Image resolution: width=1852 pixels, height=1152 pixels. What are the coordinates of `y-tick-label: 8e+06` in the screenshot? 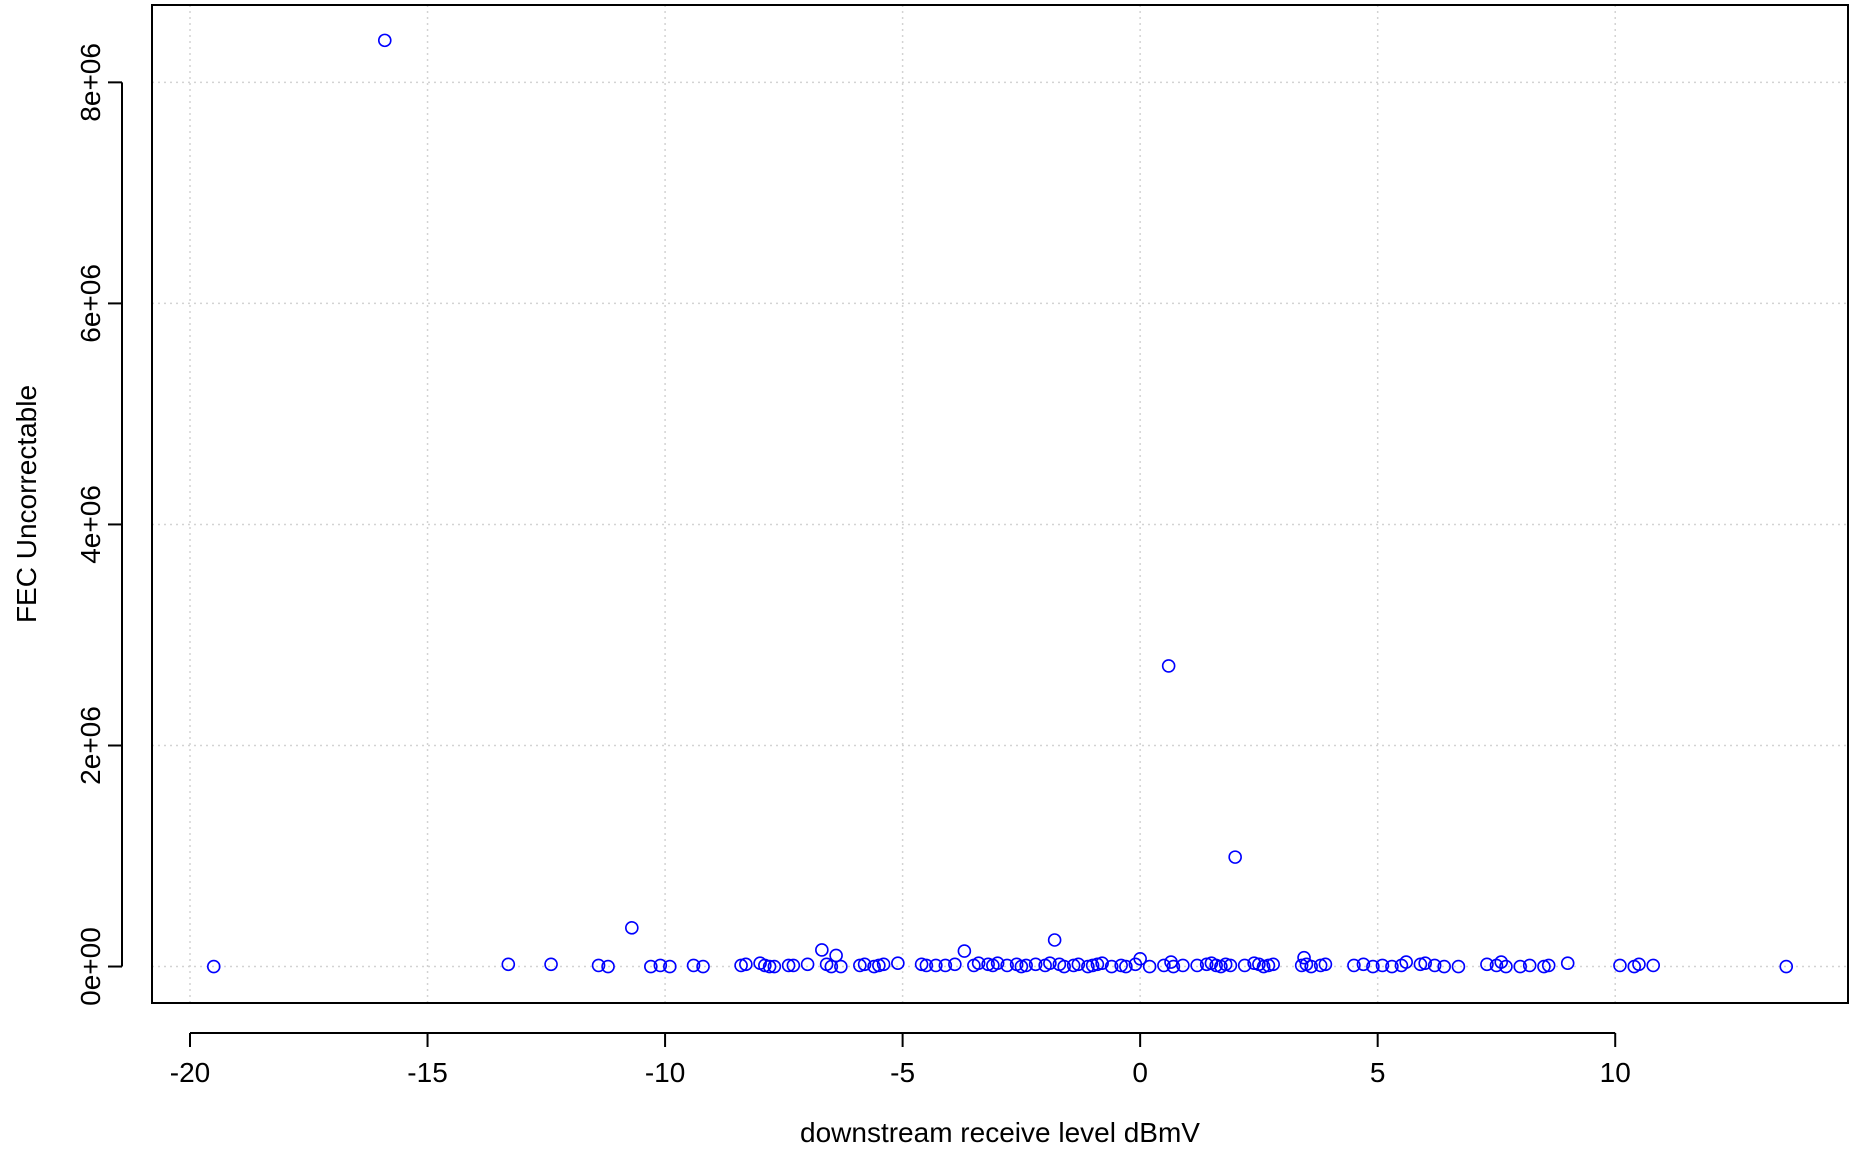 It's located at (90, 82).